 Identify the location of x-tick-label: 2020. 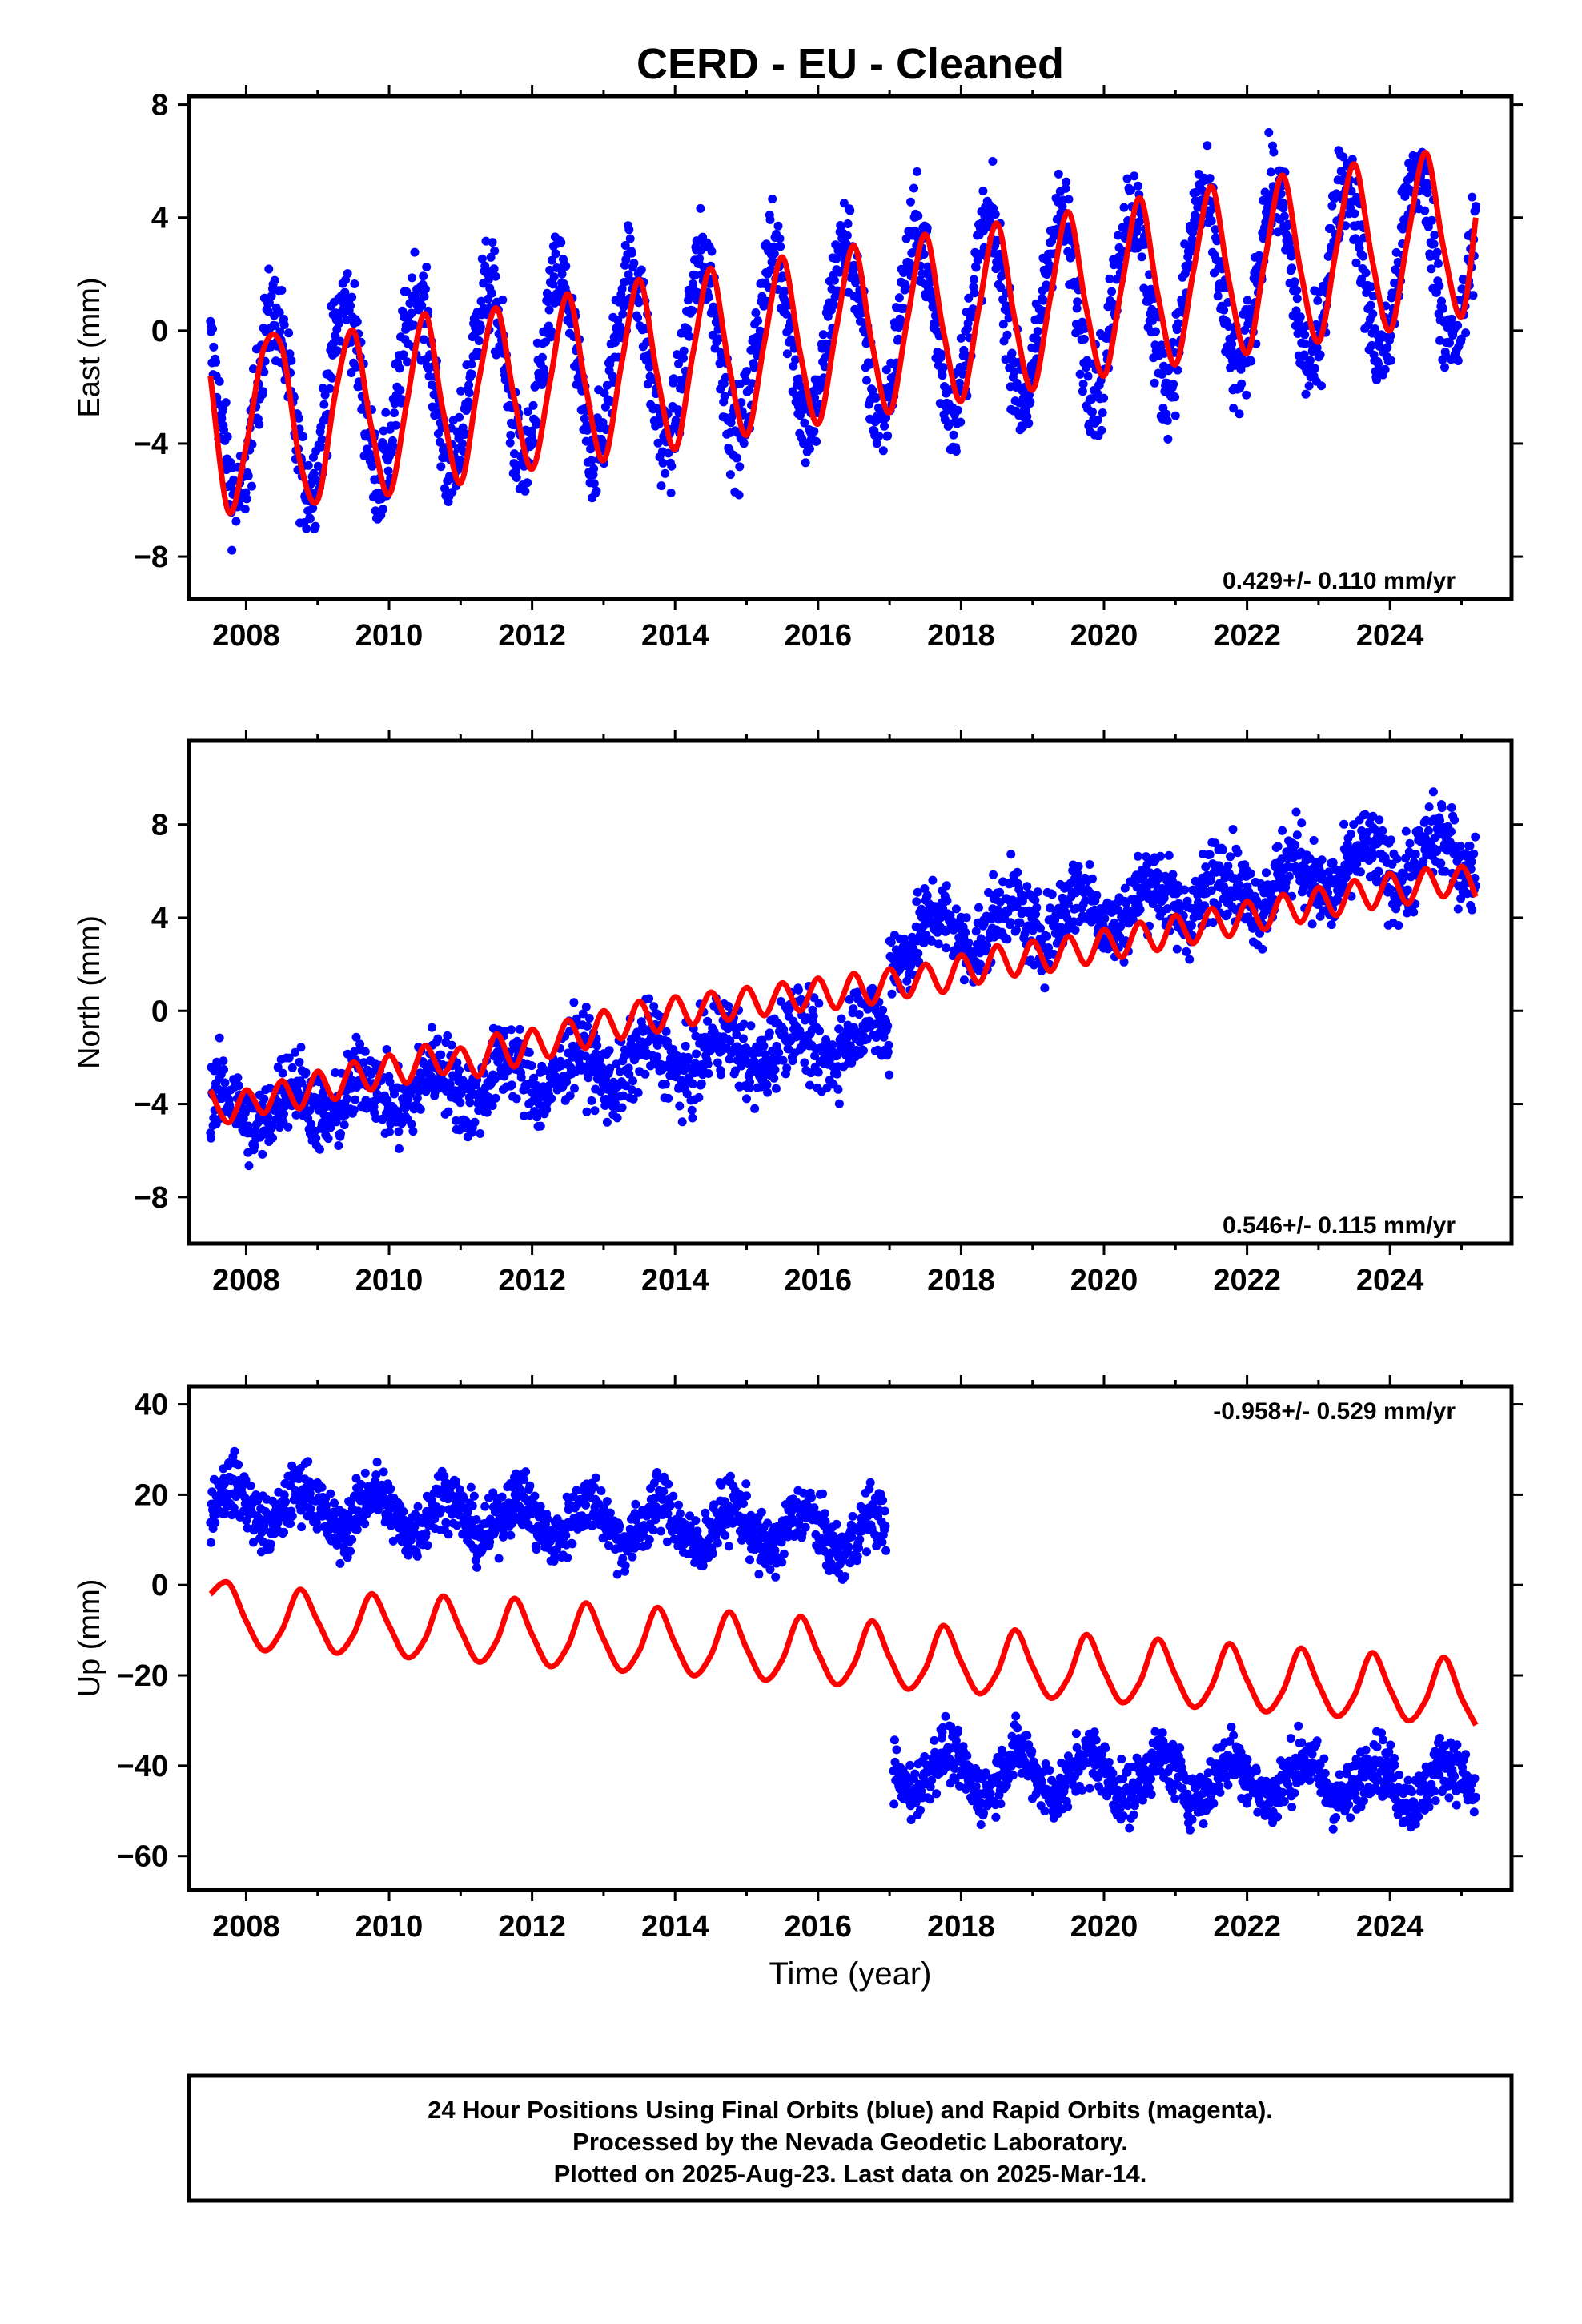
(1104, 1281).